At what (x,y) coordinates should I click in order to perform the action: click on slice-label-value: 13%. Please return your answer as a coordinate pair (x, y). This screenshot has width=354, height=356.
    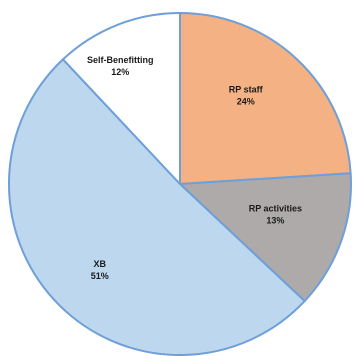
    Looking at the image, I should click on (275, 221).